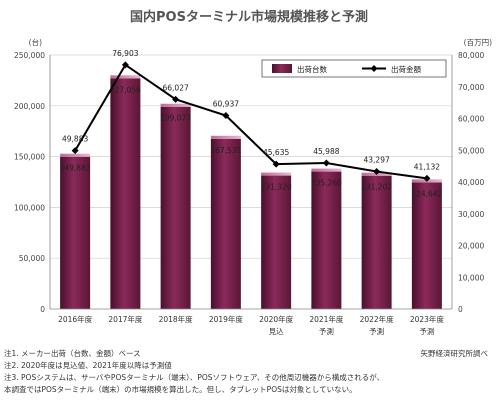 The width and height of the screenshot is (498, 400). I want to click on line-value-label: 43,297, so click(377, 160).